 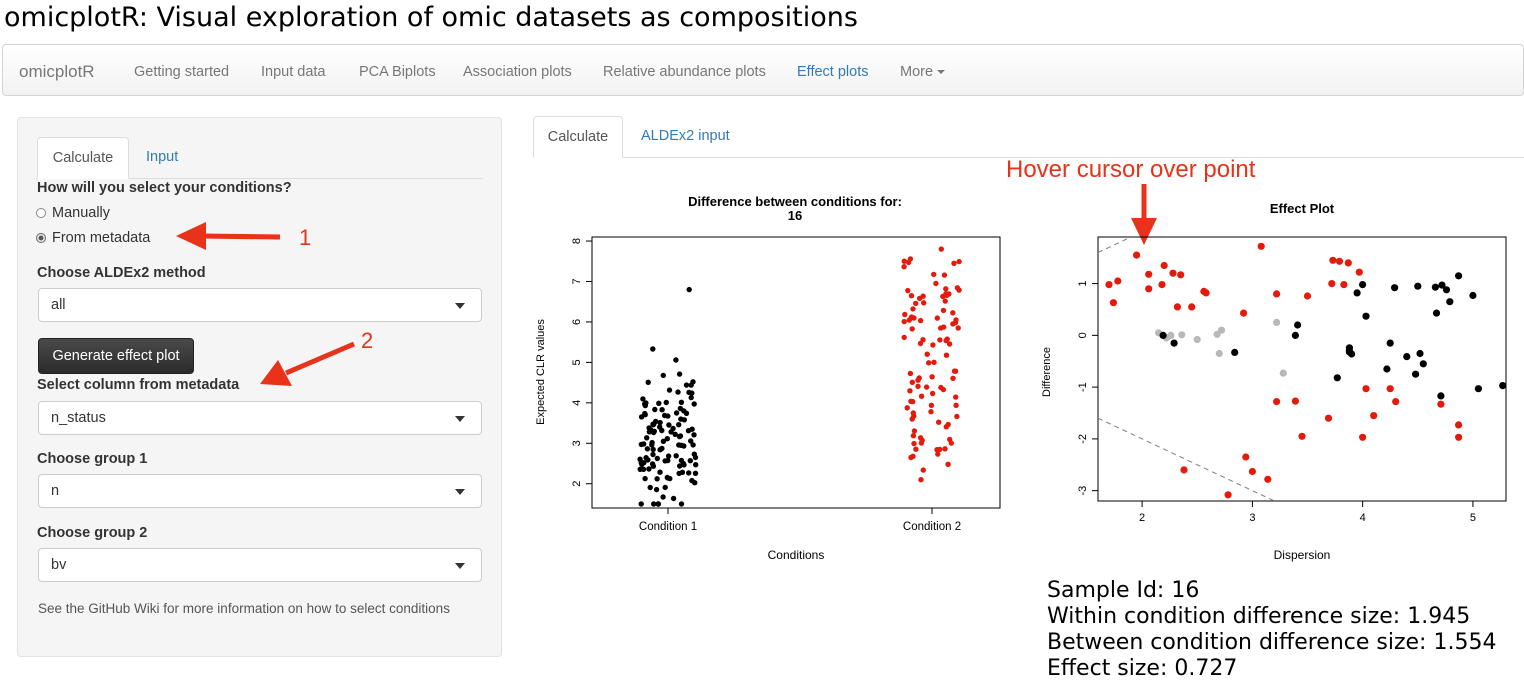 What do you see at coordinates (293, 72) in the screenshot?
I see `nav-item-input-data: Input data` at bounding box center [293, 72].